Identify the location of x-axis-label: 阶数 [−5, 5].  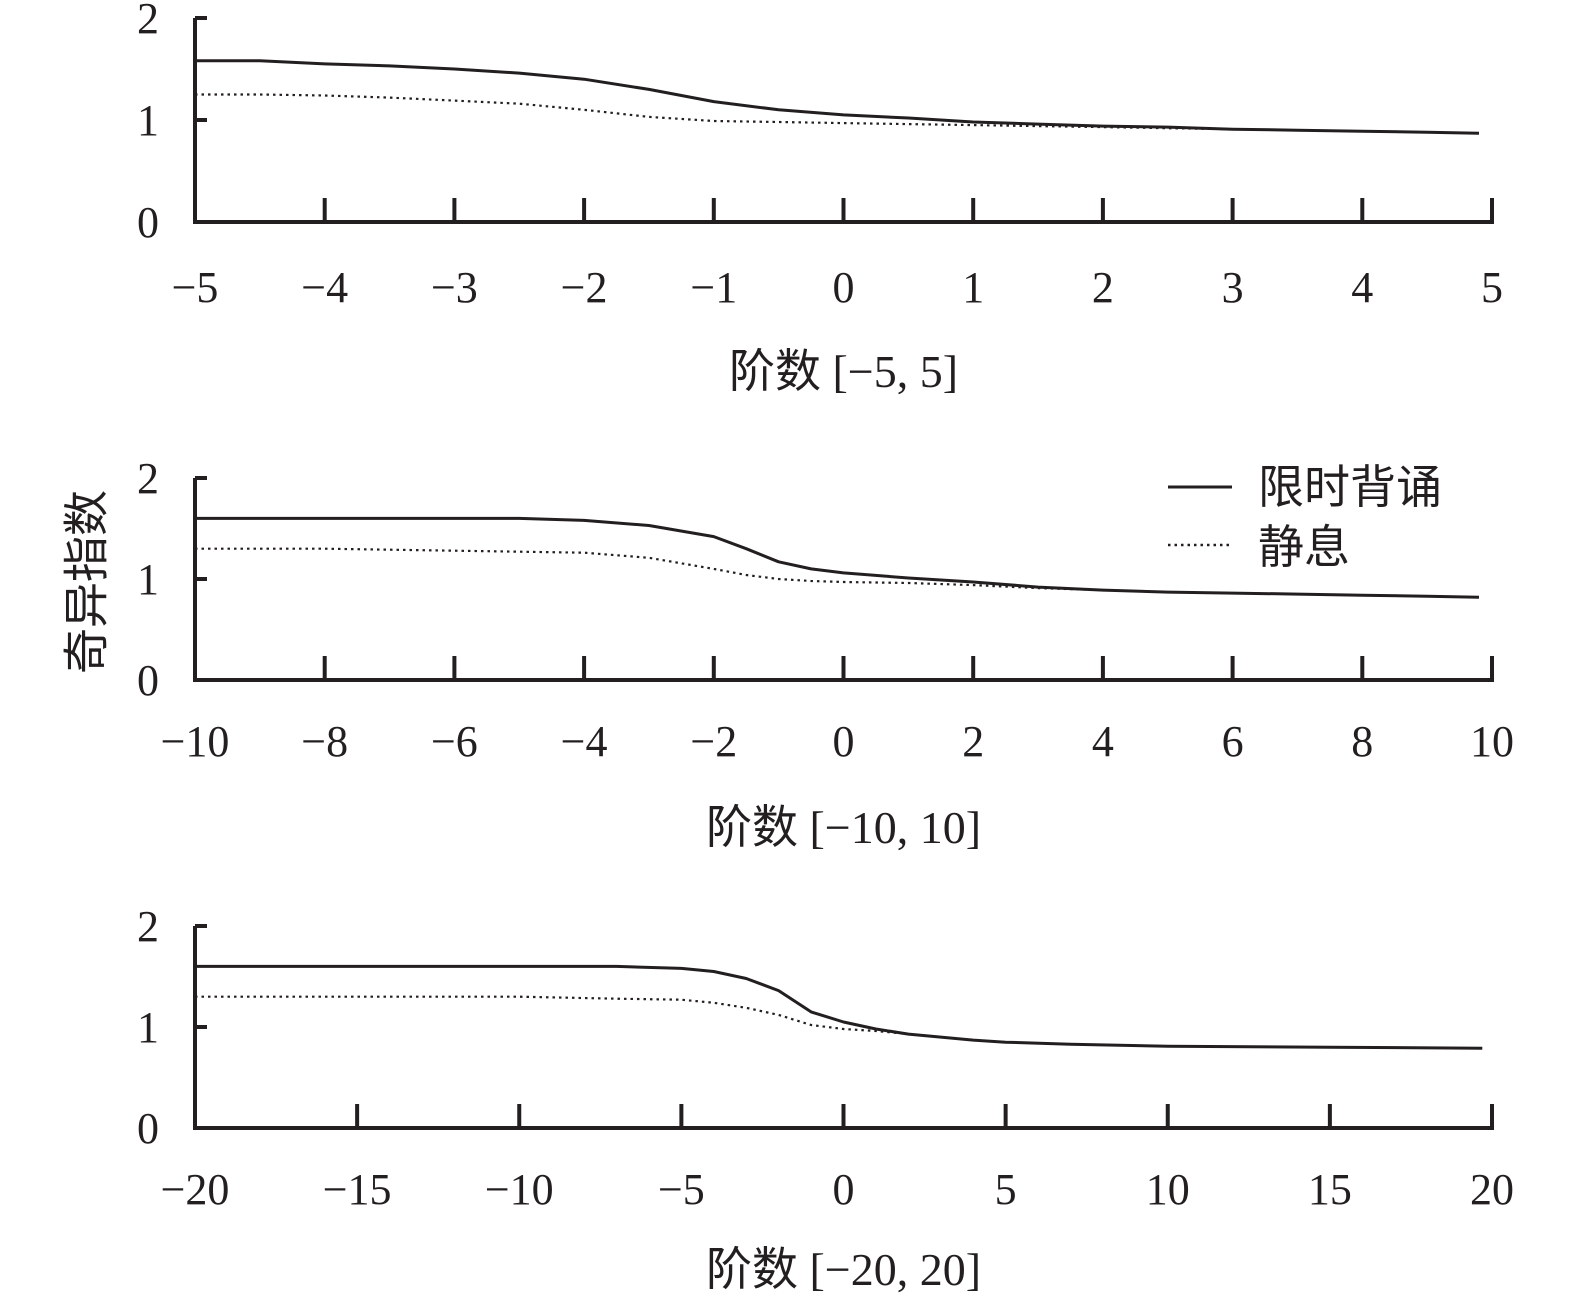
(843, 371).